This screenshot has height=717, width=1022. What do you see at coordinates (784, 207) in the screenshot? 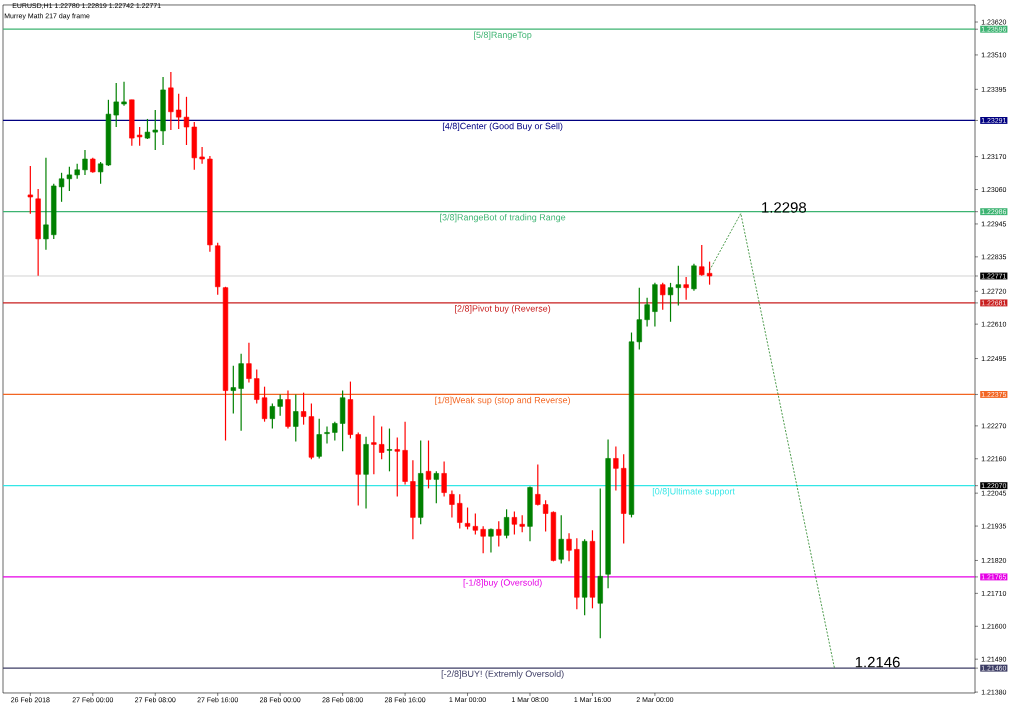
I see `annotation: 1.2298` at bounding box center [784, 207].